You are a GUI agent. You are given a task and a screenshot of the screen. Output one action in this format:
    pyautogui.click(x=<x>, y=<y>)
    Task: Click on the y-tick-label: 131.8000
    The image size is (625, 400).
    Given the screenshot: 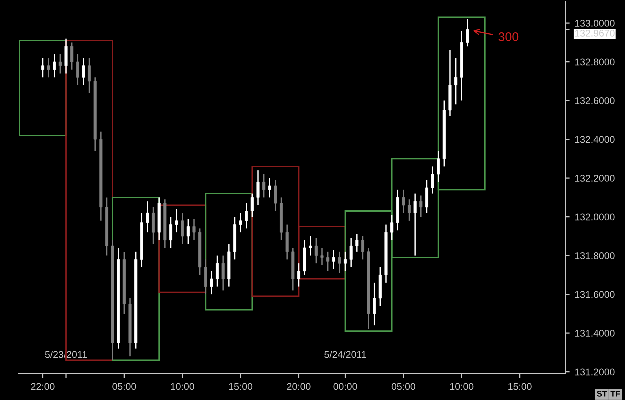 What is the action you would take?
    pyautogui.click(x=595, y=256)
    